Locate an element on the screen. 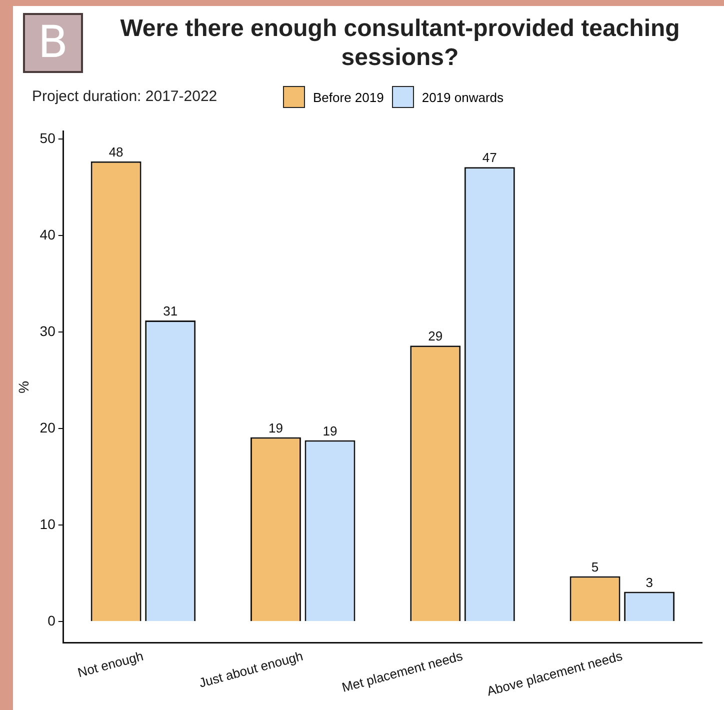 Image resolution: width=724 pixels, height=710 pixels. chart-title: Were there enough consultant-provided teaching sessions? is located at coordinates (400, 43).